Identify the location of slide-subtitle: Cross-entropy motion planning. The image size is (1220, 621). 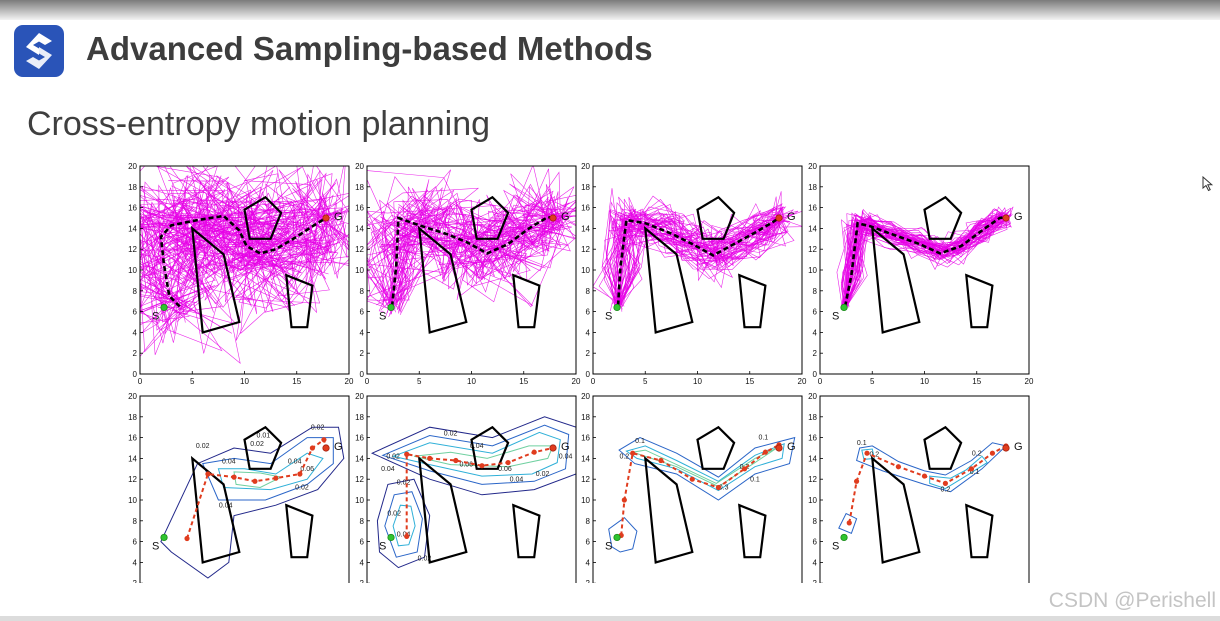
(259, 124).